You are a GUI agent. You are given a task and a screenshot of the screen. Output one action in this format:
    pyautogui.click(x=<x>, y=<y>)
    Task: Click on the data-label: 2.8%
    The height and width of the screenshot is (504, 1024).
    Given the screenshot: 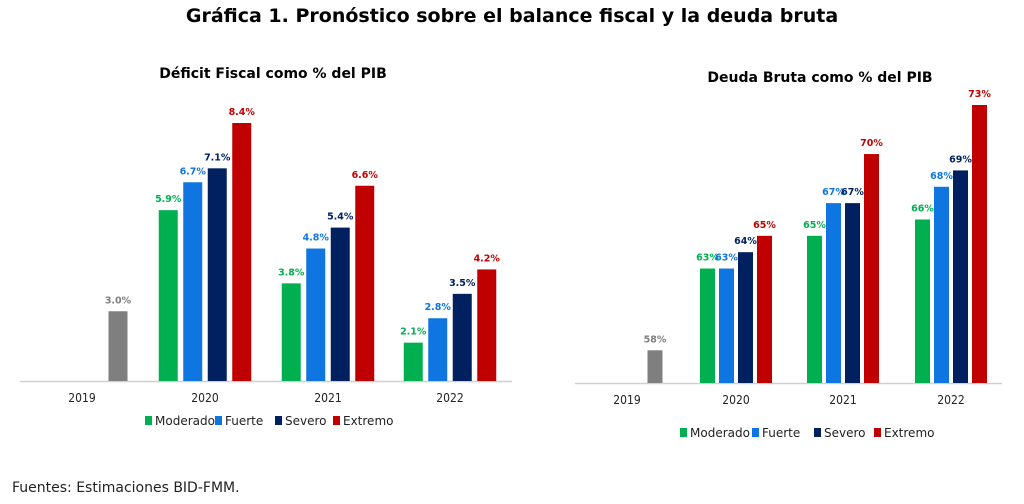 What is the action you would take?
    pyautogui.click(x=438, y=307)
    